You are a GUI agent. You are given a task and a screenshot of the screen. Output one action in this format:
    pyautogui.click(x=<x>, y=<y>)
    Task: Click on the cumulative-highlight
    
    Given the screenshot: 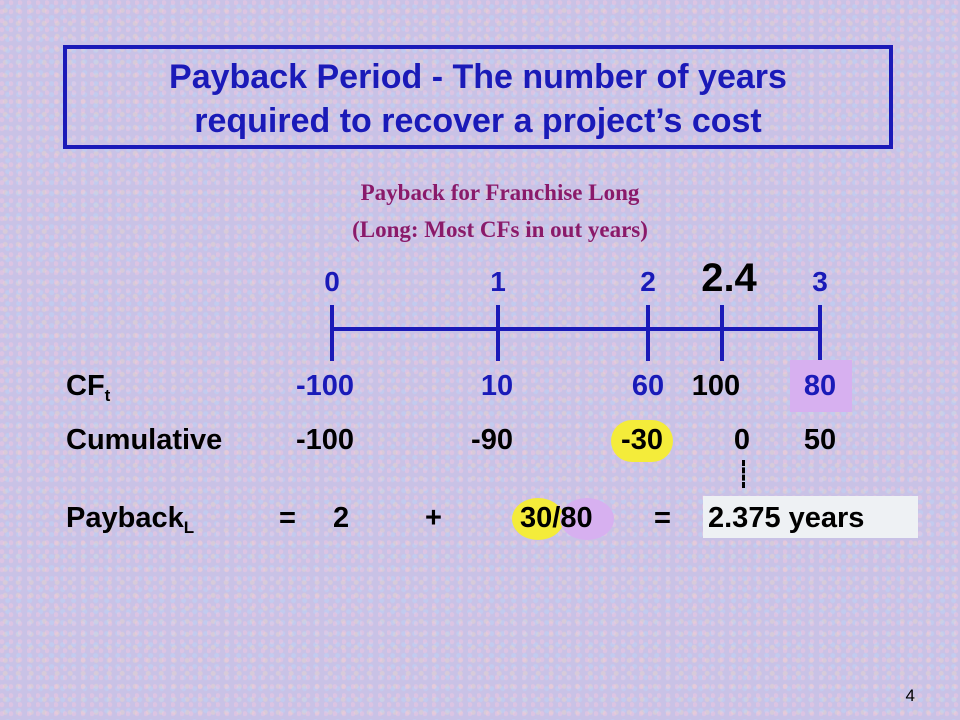 What is the action you would take?
    pyautogui.click(x=642, y=441)
    